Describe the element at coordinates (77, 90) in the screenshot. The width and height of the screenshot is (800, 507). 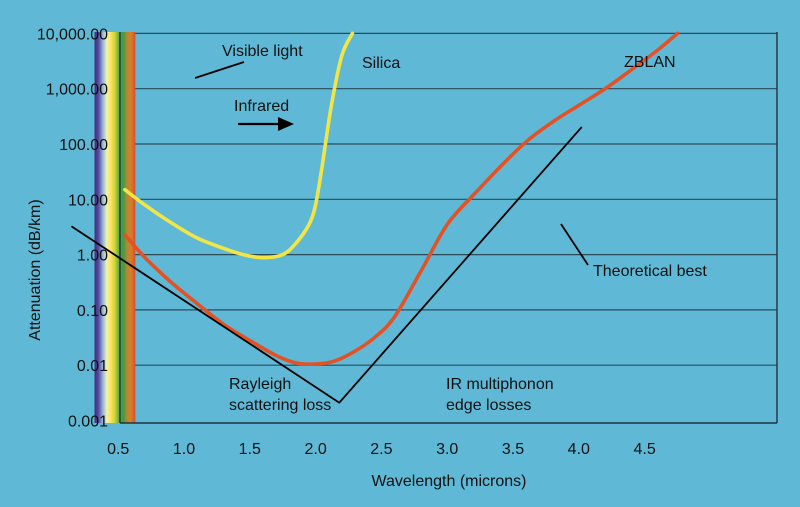
I see `y-tick-label: 1,000.00` at that location.